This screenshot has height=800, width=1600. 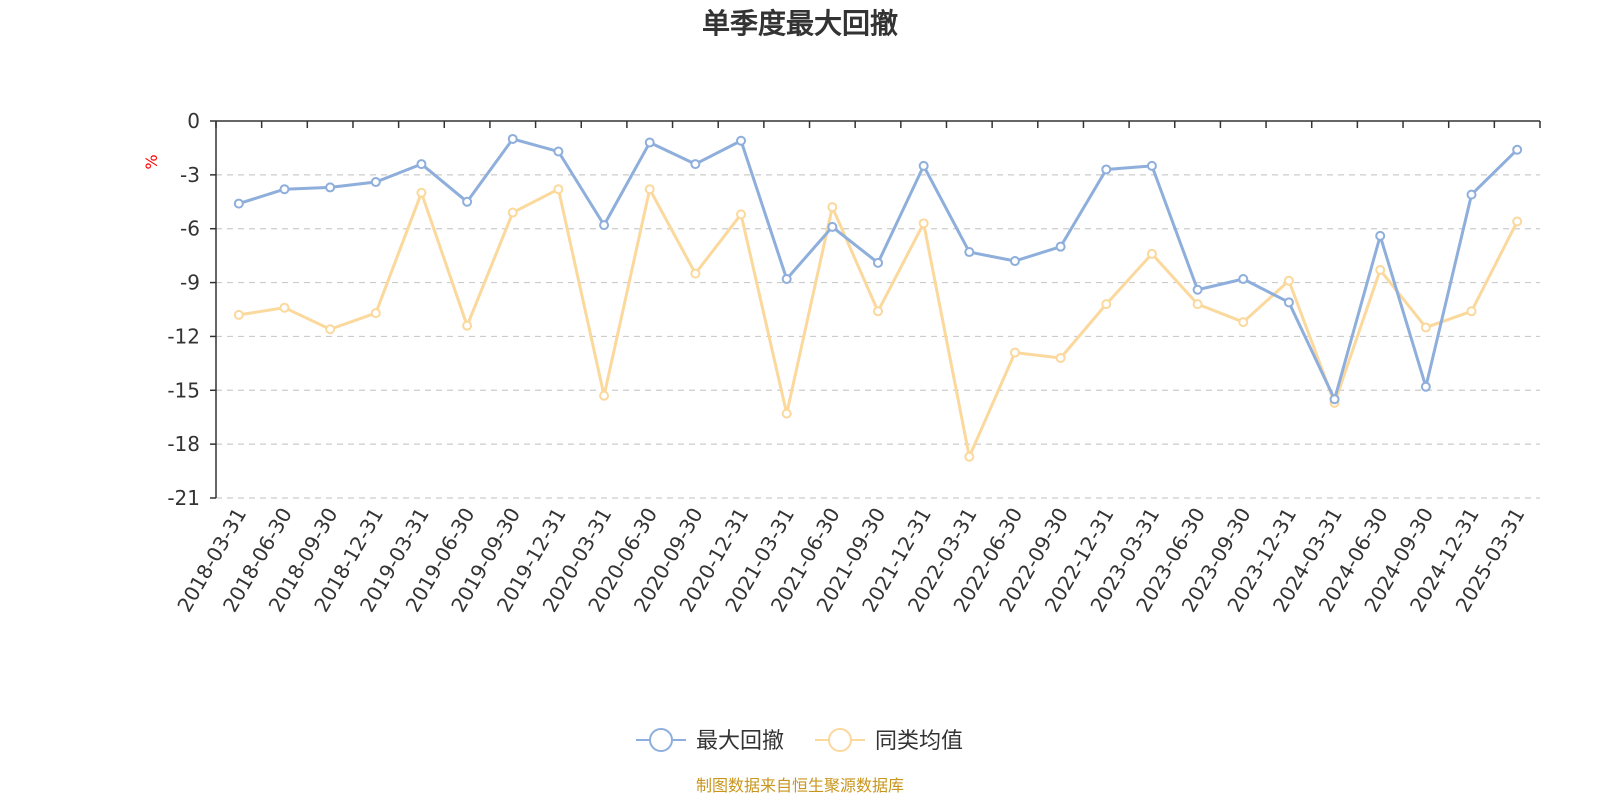 What do you see at coordinates (799, 741) in the screenshot?
I see `legend: 最大回撤 同类均值` at bounding box center [799, 741].